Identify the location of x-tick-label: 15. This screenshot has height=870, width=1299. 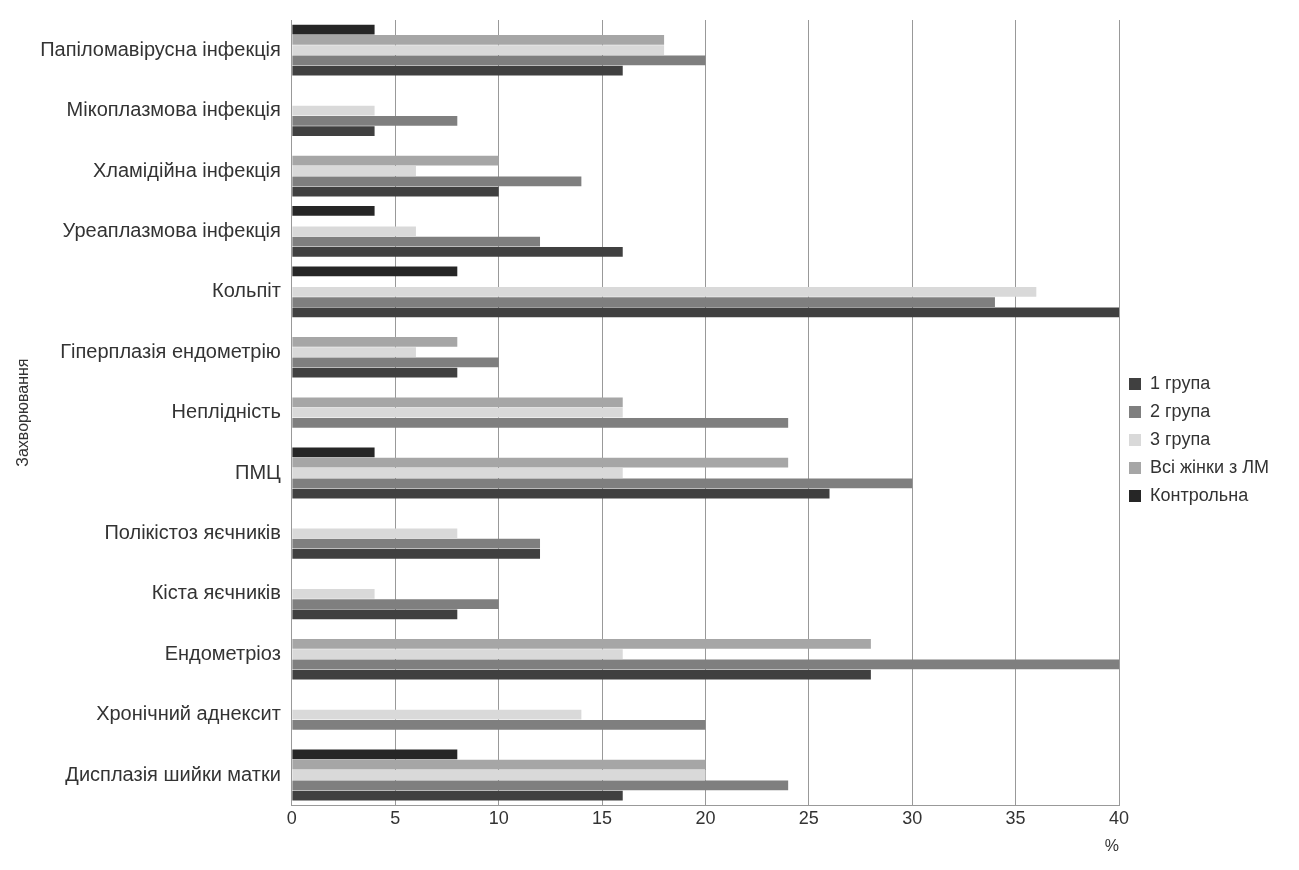
(602, 817).